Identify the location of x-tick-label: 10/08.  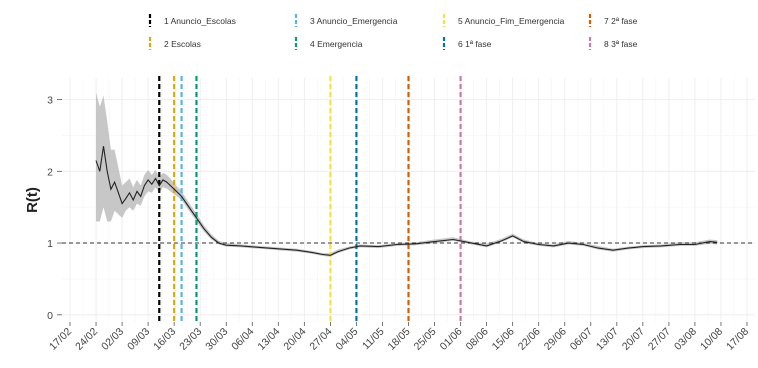
(711, 339).